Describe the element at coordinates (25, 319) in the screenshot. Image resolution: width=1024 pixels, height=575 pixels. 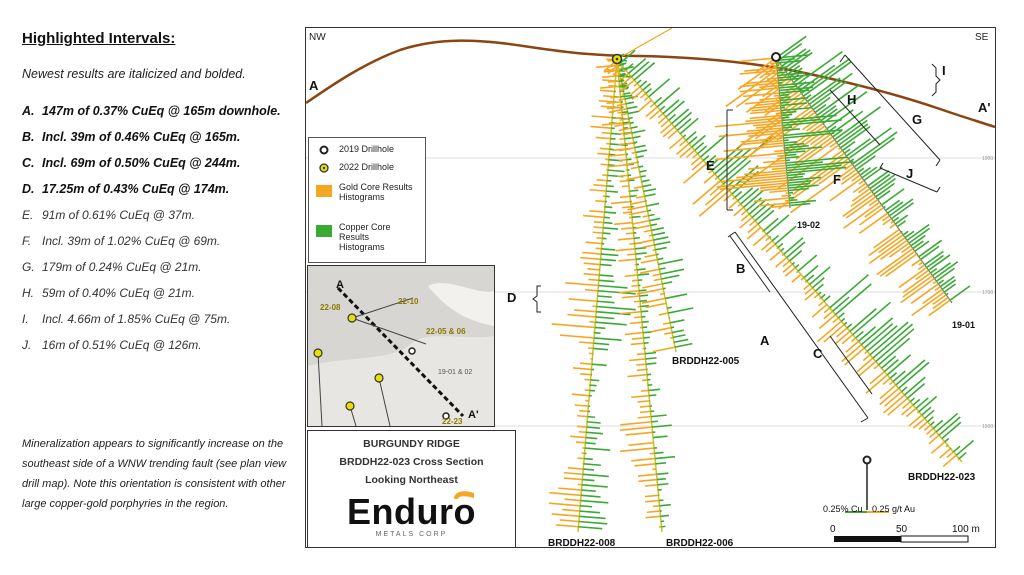
I see `interval-letter: I.` at that location.